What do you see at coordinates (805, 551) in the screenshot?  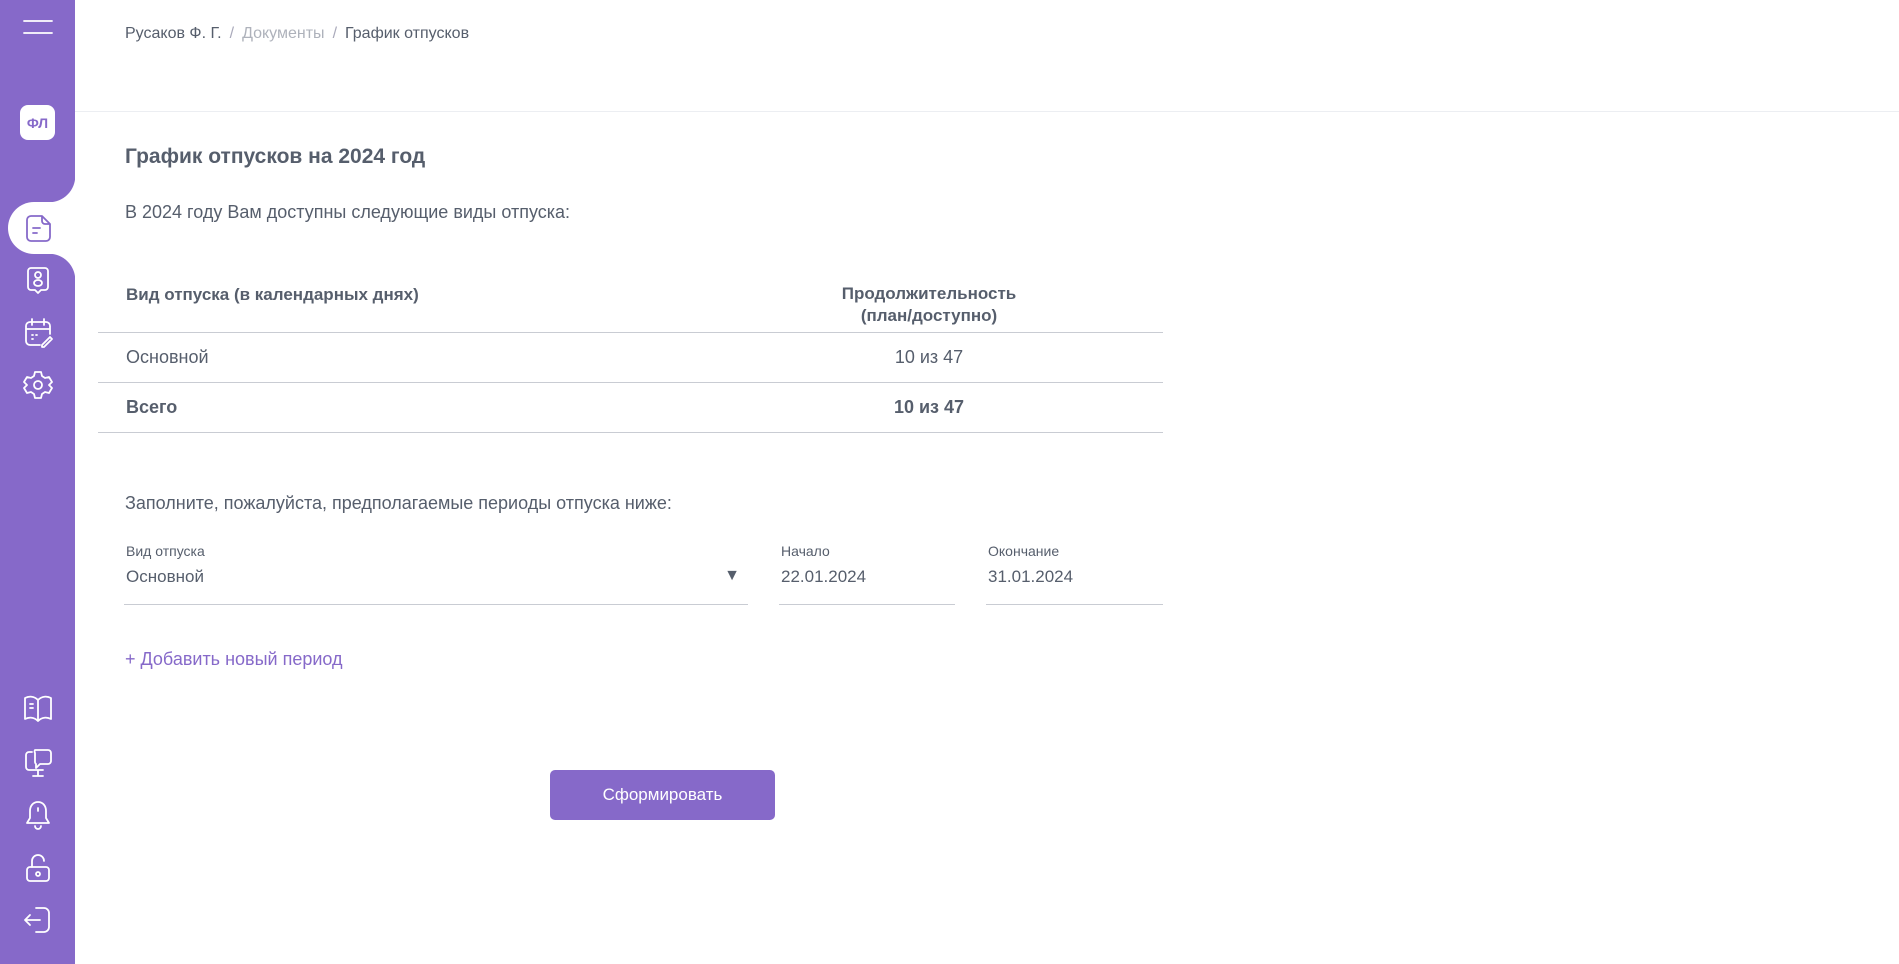 I see `start-date-label: Начало` at bounding box center [805, 551].